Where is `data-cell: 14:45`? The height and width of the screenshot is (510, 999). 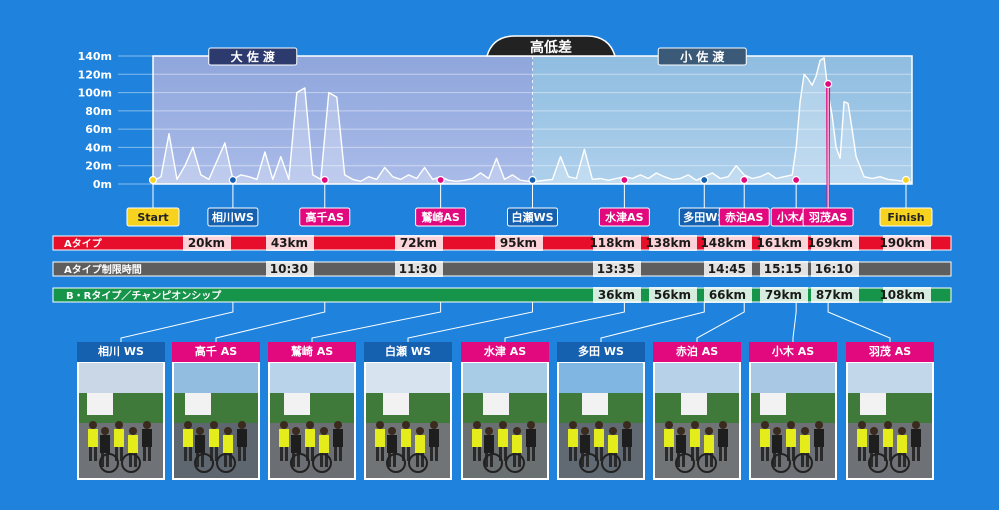 data-cell: 14:45 is located at coordinates (727, 269).